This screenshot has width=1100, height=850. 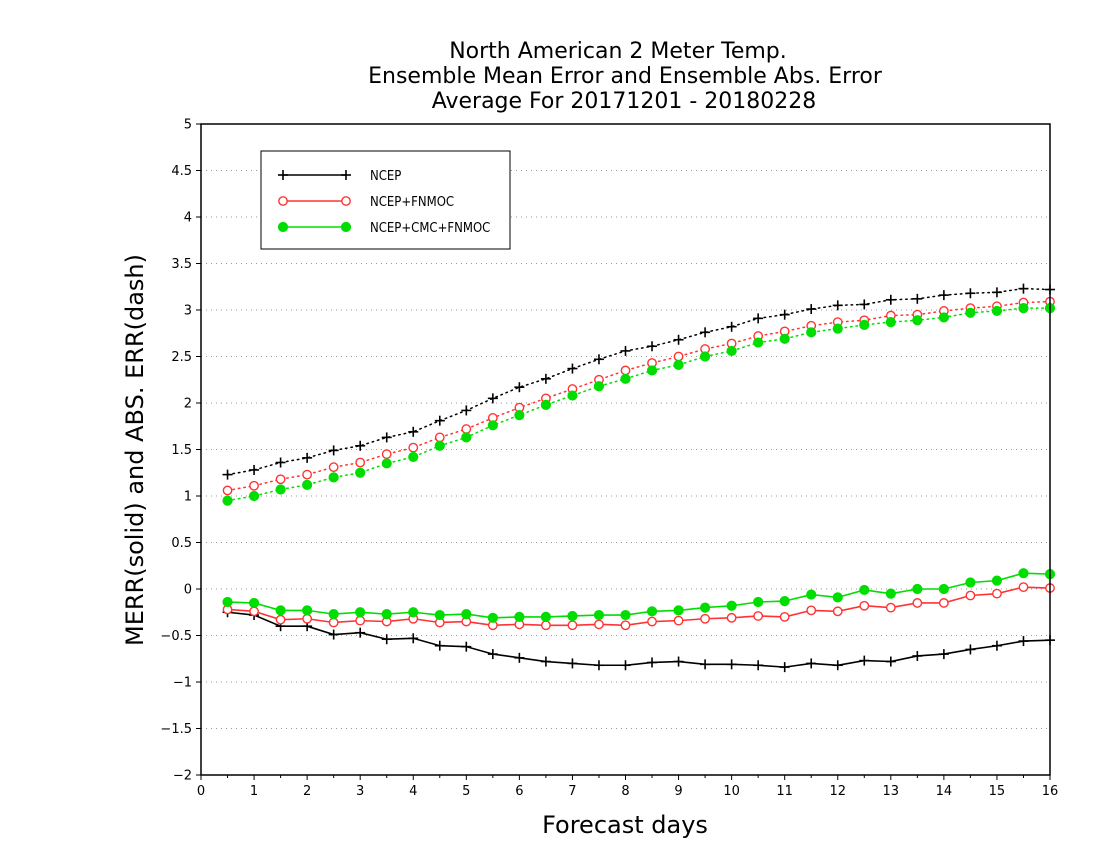 What do you see at coordinates (412, 202) in the screenshot?
I see `legend-label: NCEP+FNMOC` at bounding box center [412, 202].